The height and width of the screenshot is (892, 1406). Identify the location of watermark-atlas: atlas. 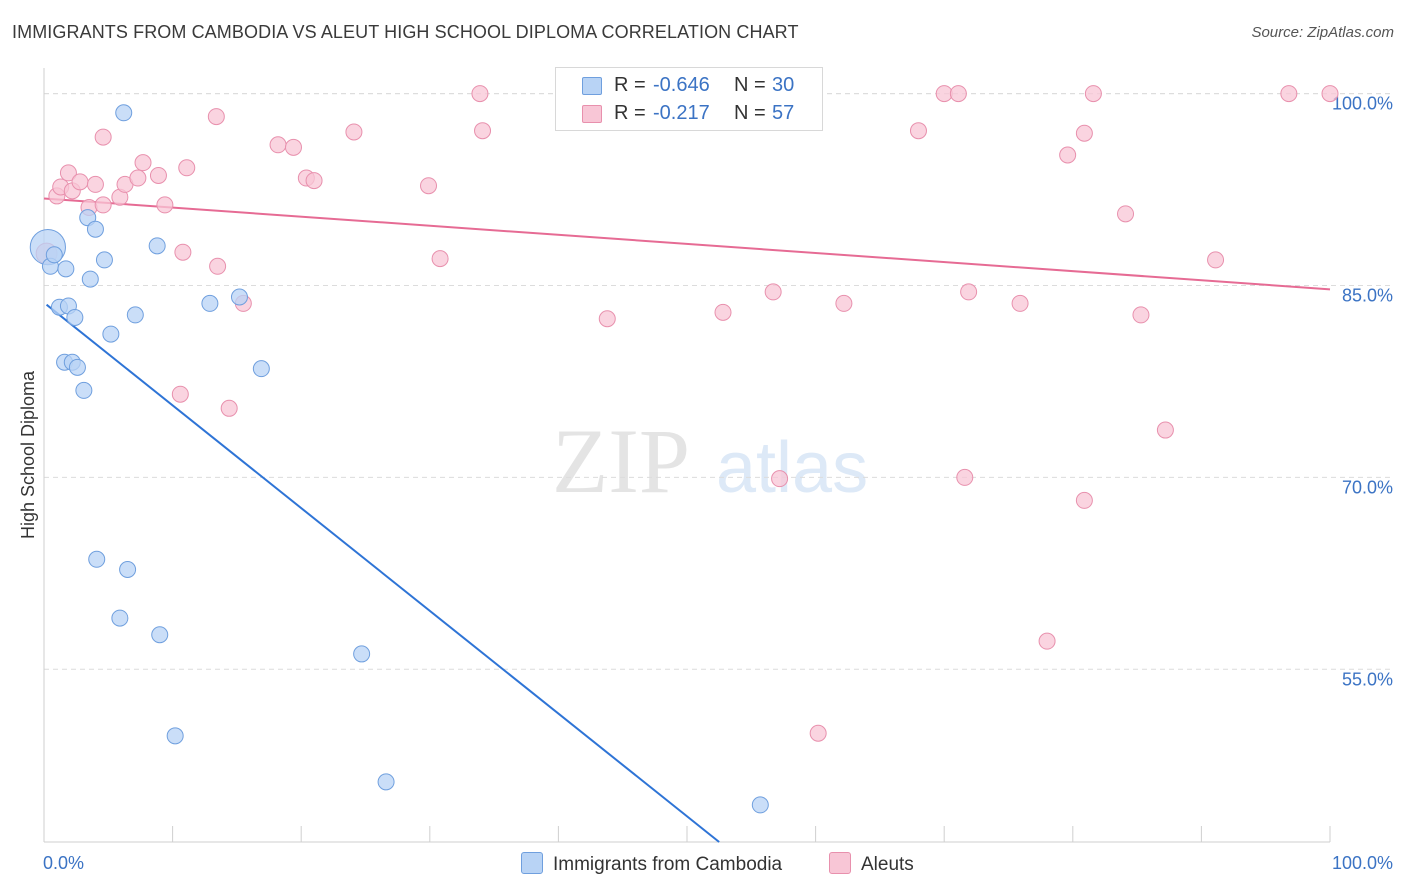
(792, 468).